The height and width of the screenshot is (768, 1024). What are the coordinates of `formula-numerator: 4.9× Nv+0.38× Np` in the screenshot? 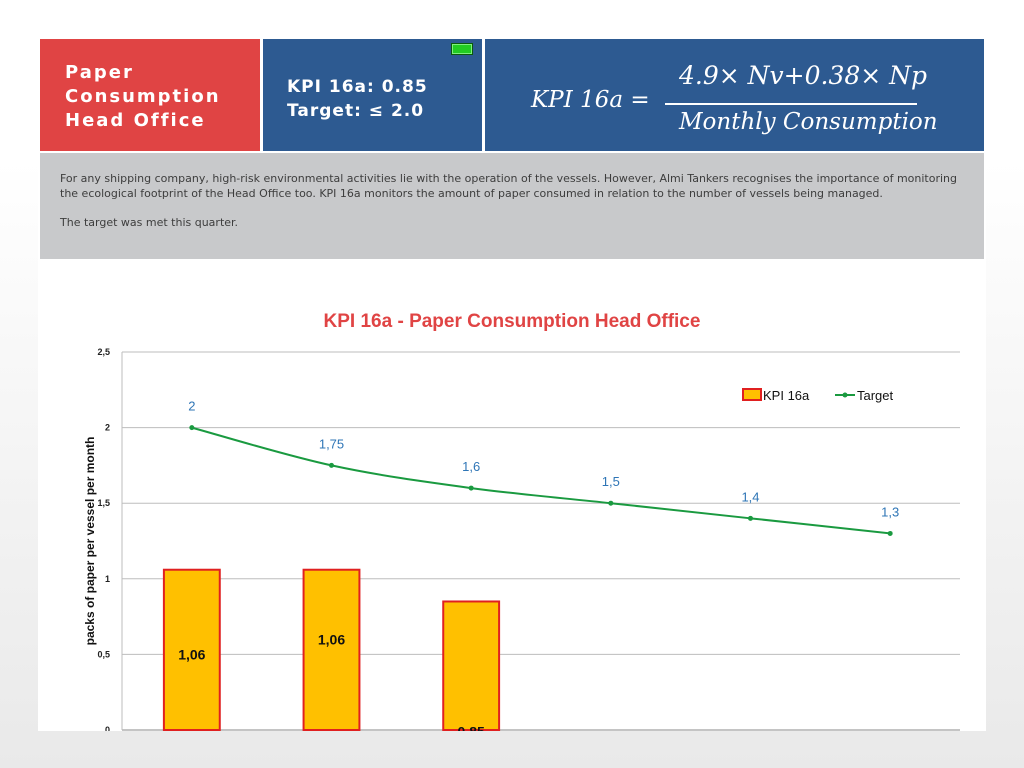 It's located at (803, 75).